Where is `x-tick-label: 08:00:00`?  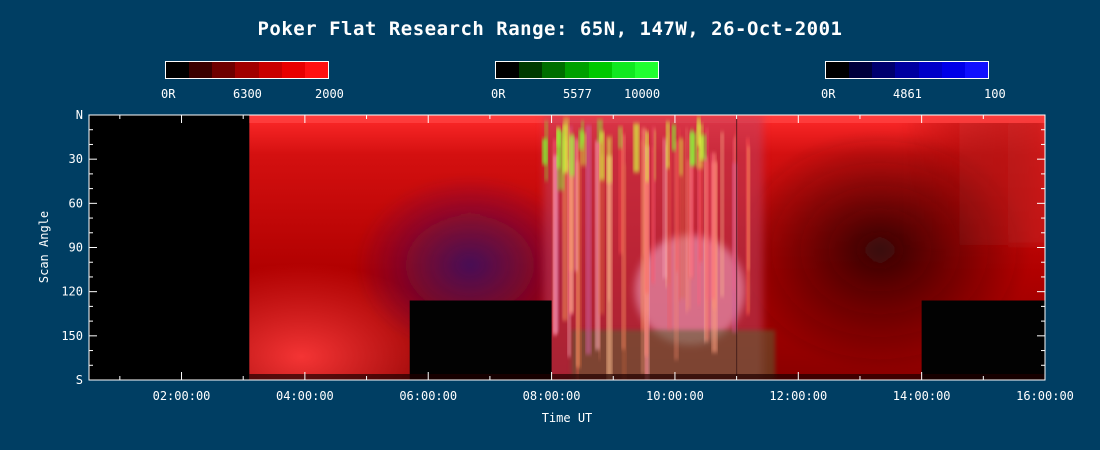 x-tick-label: 08:00:00 is located at coordinates (552, 396).